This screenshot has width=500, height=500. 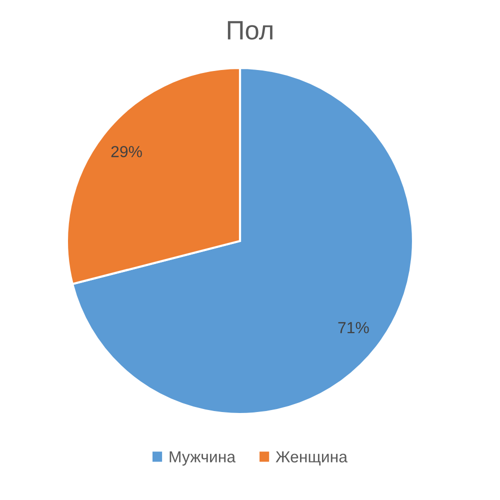 I want to click on legend-label: Мужчина, so click(x=203, y=458).